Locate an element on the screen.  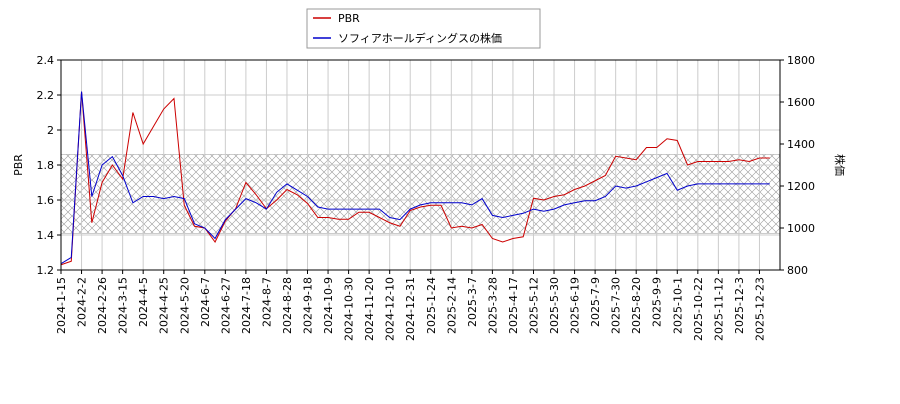
x-tick-label: 2025-7-9 is located at coordinates (595, 302).